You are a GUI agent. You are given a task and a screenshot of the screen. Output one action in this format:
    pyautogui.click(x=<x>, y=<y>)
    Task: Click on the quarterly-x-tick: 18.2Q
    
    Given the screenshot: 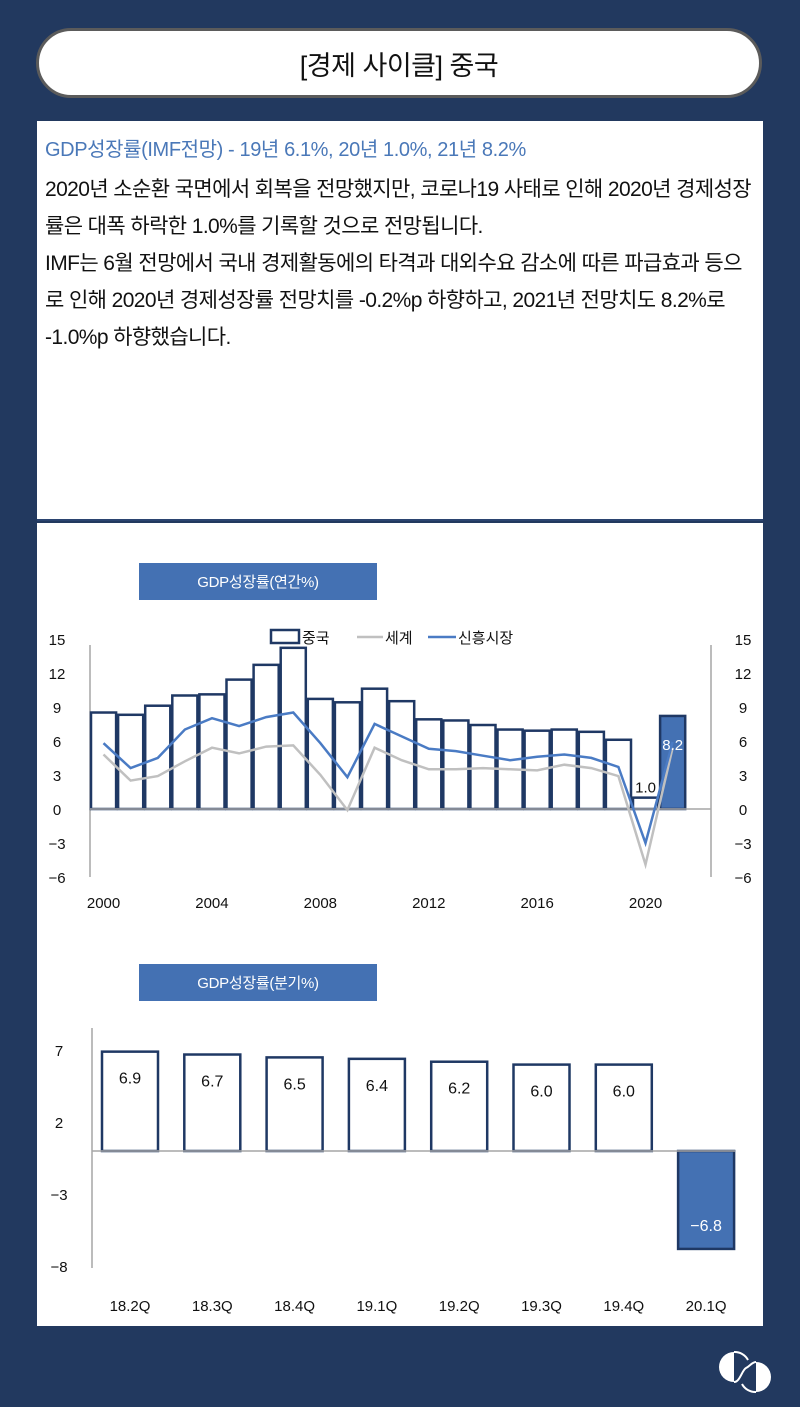 What is the action you would take?
    pyautogui.click(x=130, y=1306)
    